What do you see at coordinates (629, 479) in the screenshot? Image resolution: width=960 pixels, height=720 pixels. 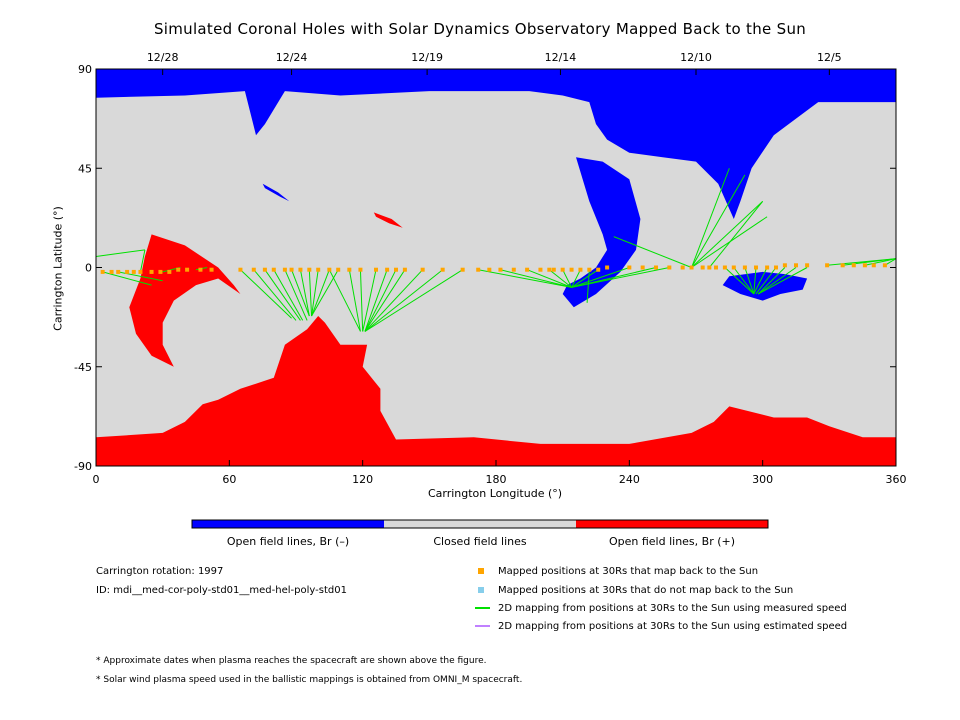 I see `x-tick-label: 240` at bounding box center [629, 479].